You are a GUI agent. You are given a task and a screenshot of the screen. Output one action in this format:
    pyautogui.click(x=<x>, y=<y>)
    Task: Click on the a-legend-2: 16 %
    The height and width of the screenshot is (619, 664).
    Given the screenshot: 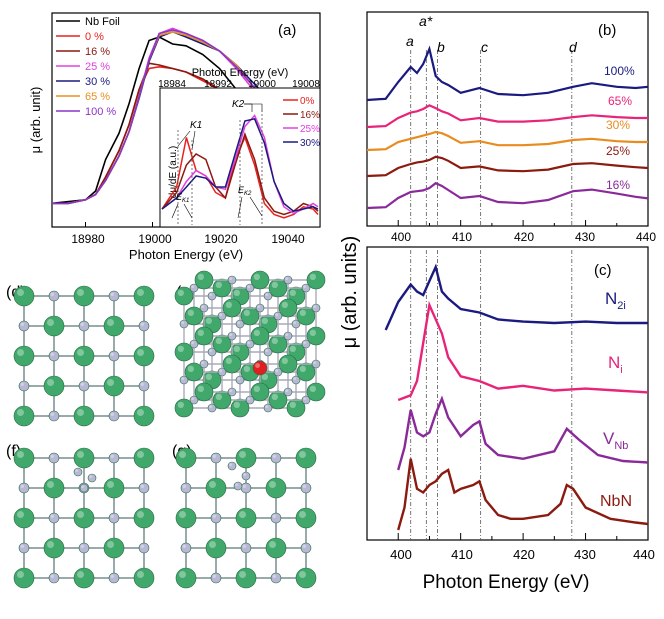 What is the action you would take?
    pyautogui.click(x=97, y=52)
    